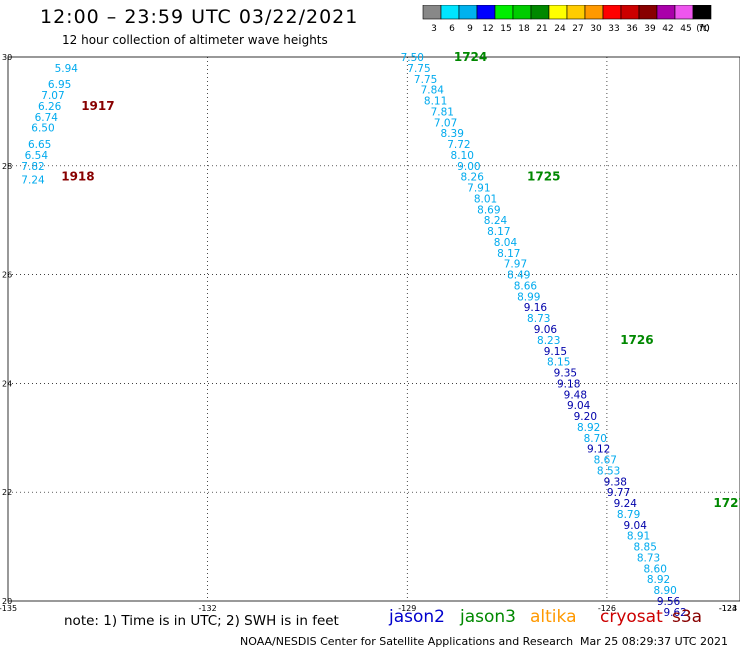  What do you see at coordinates (417, 617) in the screenshot?
I see `satellite-label-jason2: jason2` at bounding box center [417, 617].